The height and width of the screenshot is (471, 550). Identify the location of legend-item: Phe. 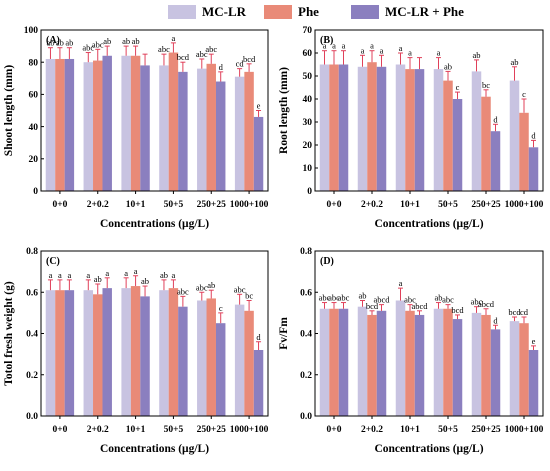
(291, 12).